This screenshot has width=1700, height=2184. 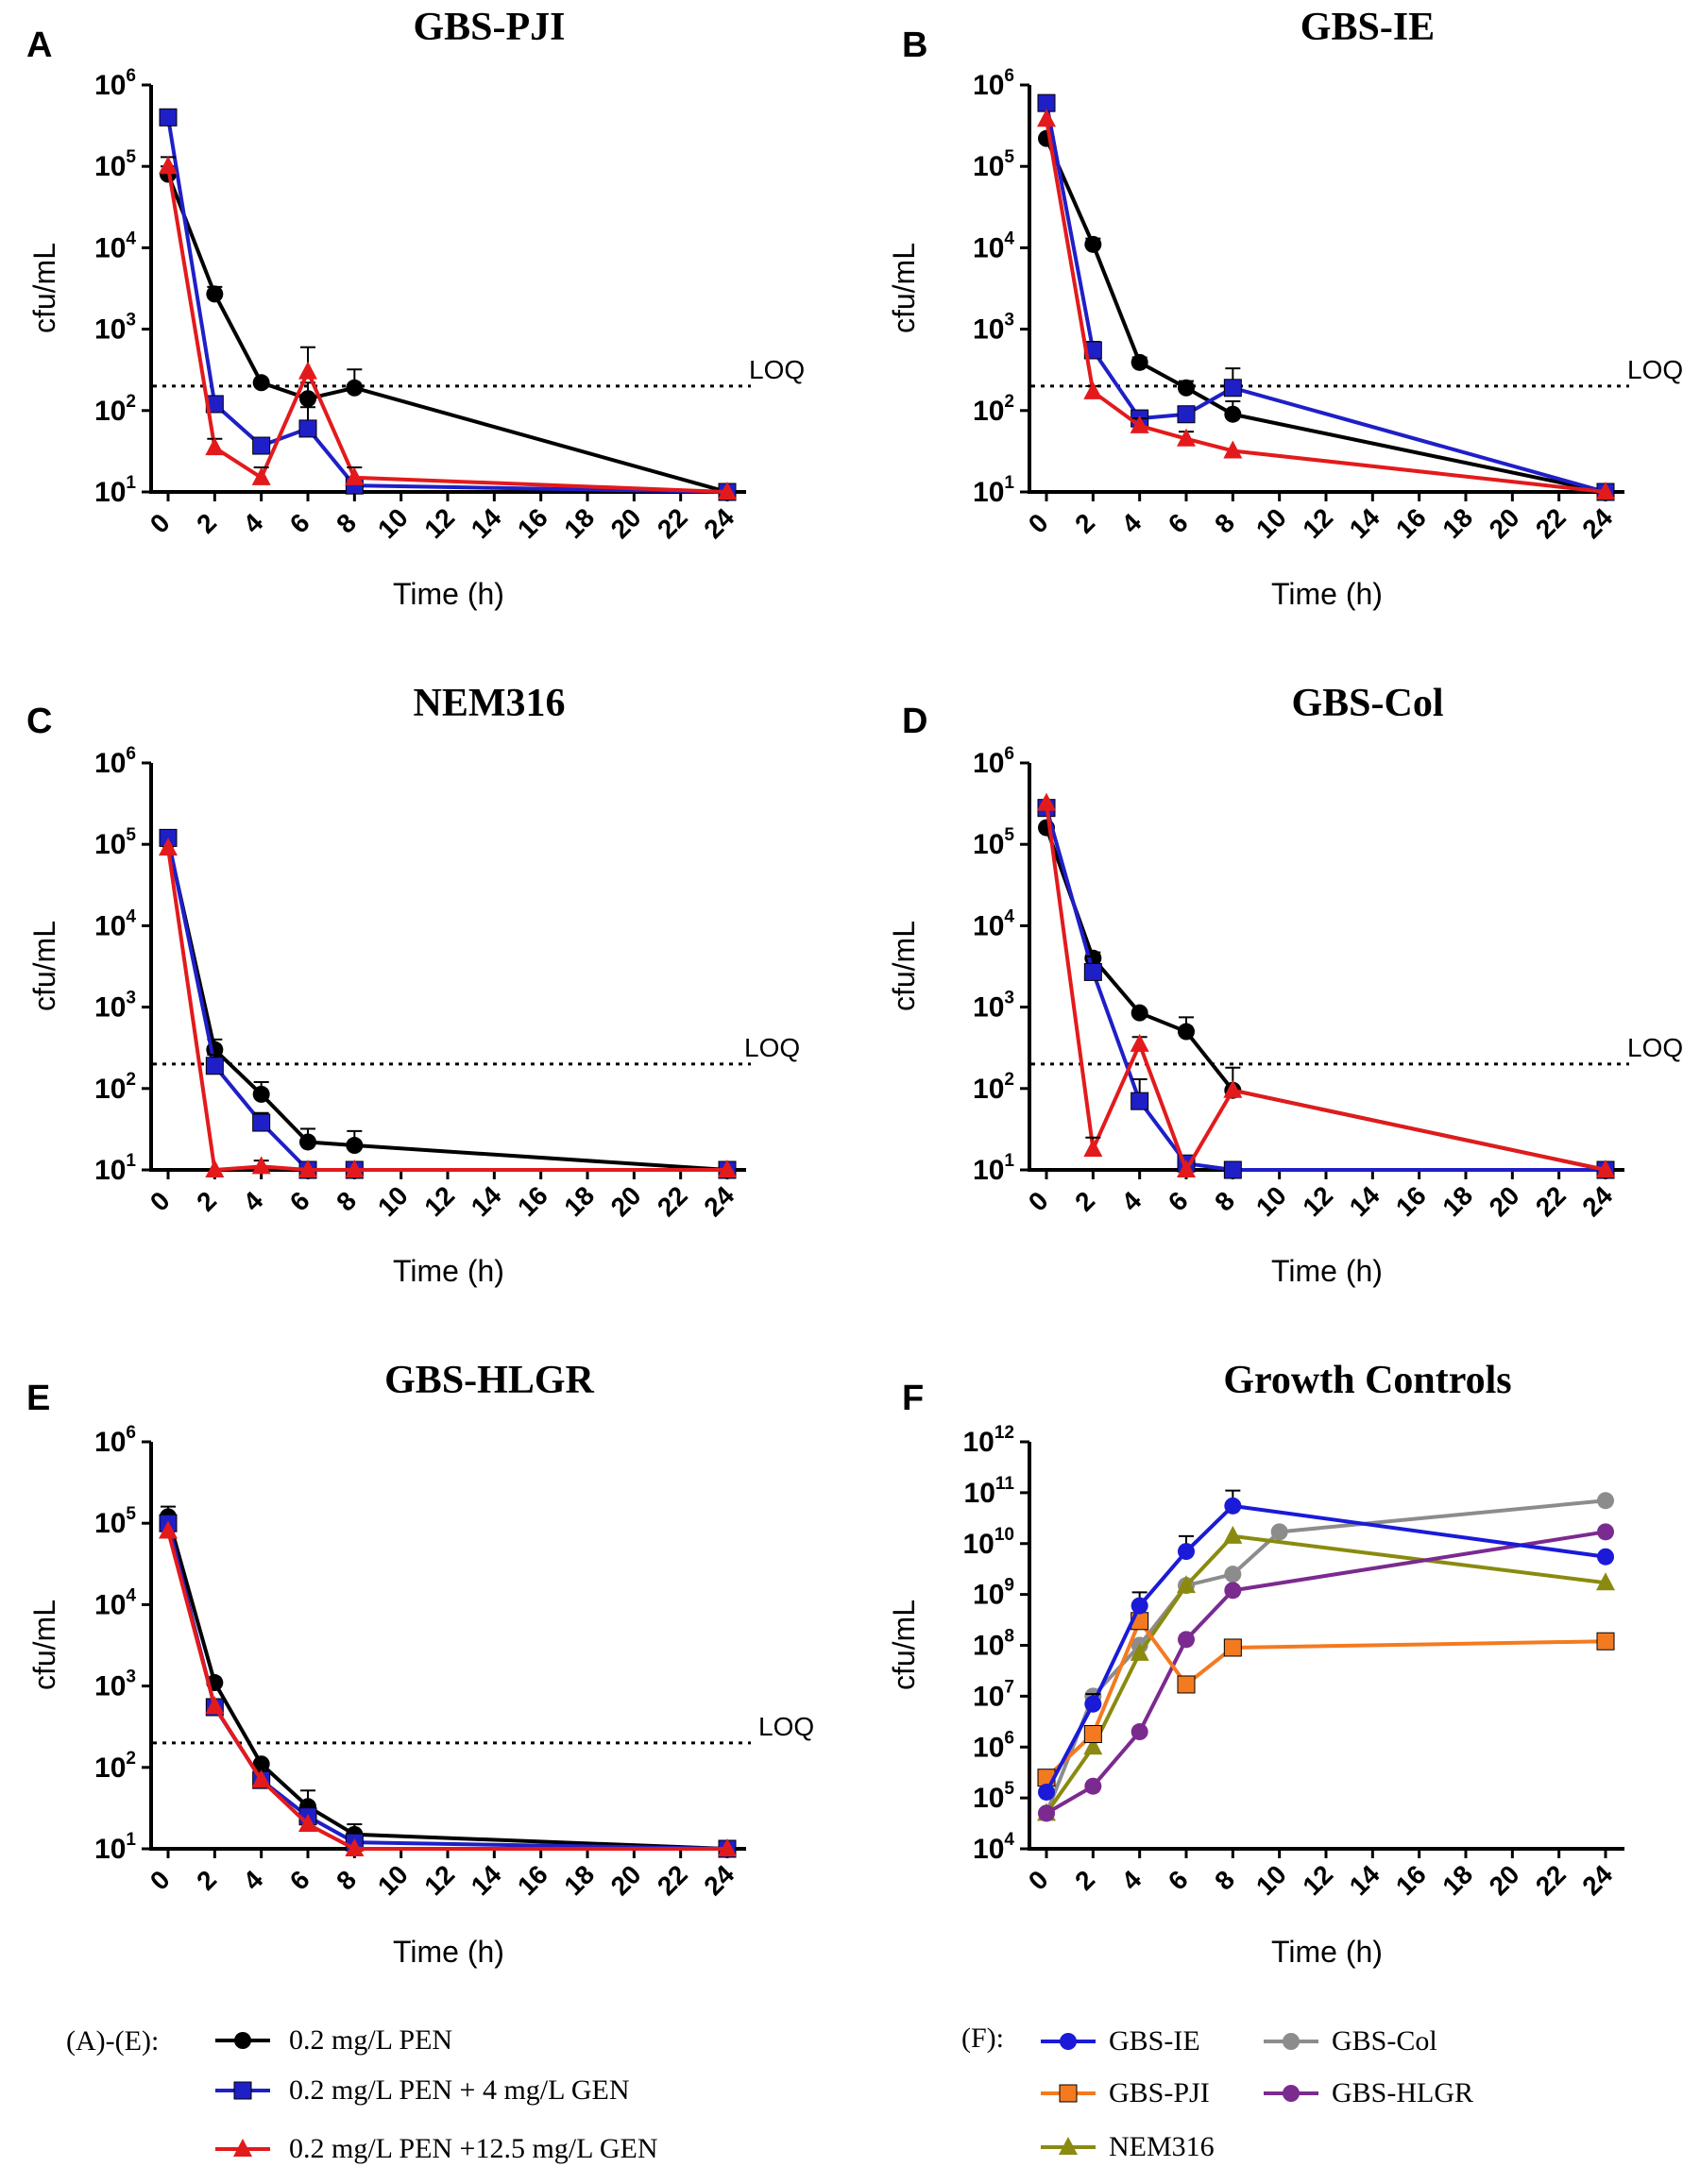 What do you see at coordinates (982, 2038) in the screenshot?
I see `legend-prefix: (F):` at bounding box center [982, 2038].